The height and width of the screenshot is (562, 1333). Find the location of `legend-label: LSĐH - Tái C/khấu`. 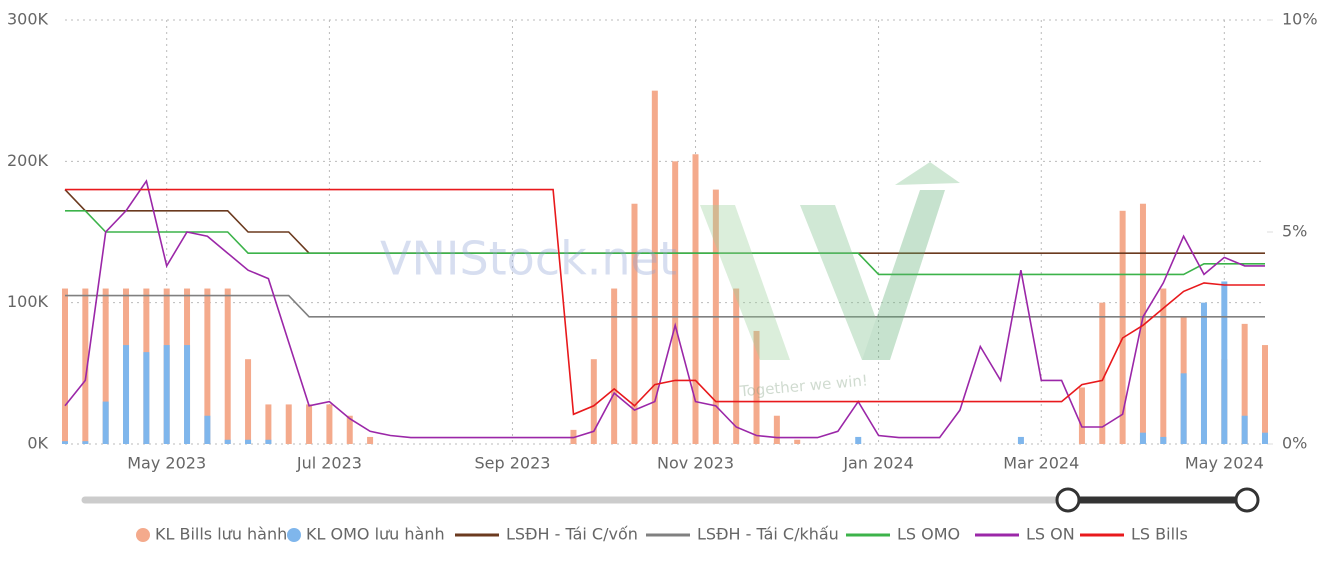

legend-label: LSĐH - Tái C/khấu is located at coordinates (768, 534).